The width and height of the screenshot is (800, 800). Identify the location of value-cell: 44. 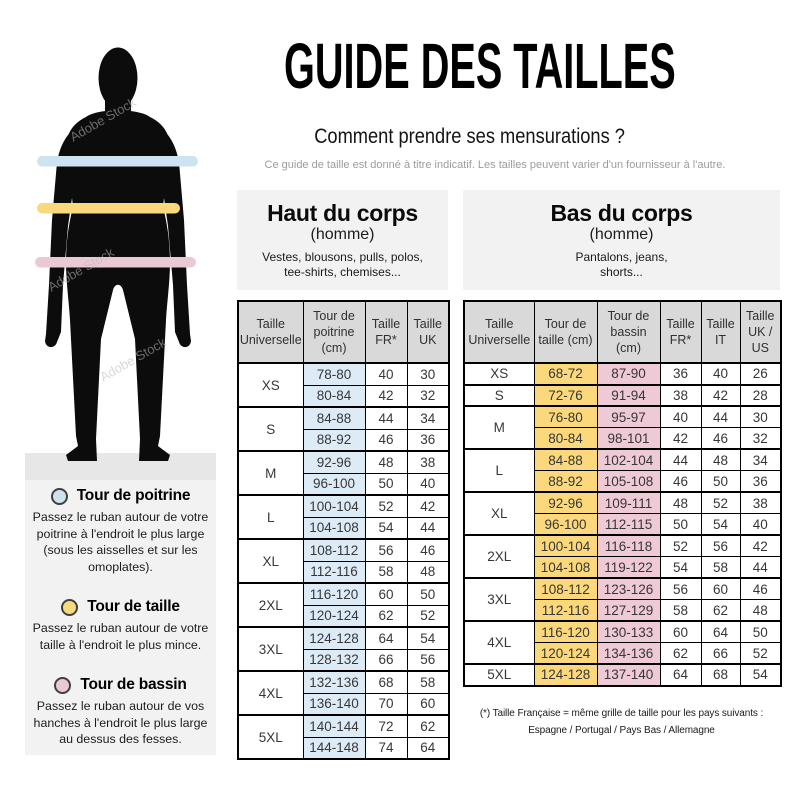
(680, 459).